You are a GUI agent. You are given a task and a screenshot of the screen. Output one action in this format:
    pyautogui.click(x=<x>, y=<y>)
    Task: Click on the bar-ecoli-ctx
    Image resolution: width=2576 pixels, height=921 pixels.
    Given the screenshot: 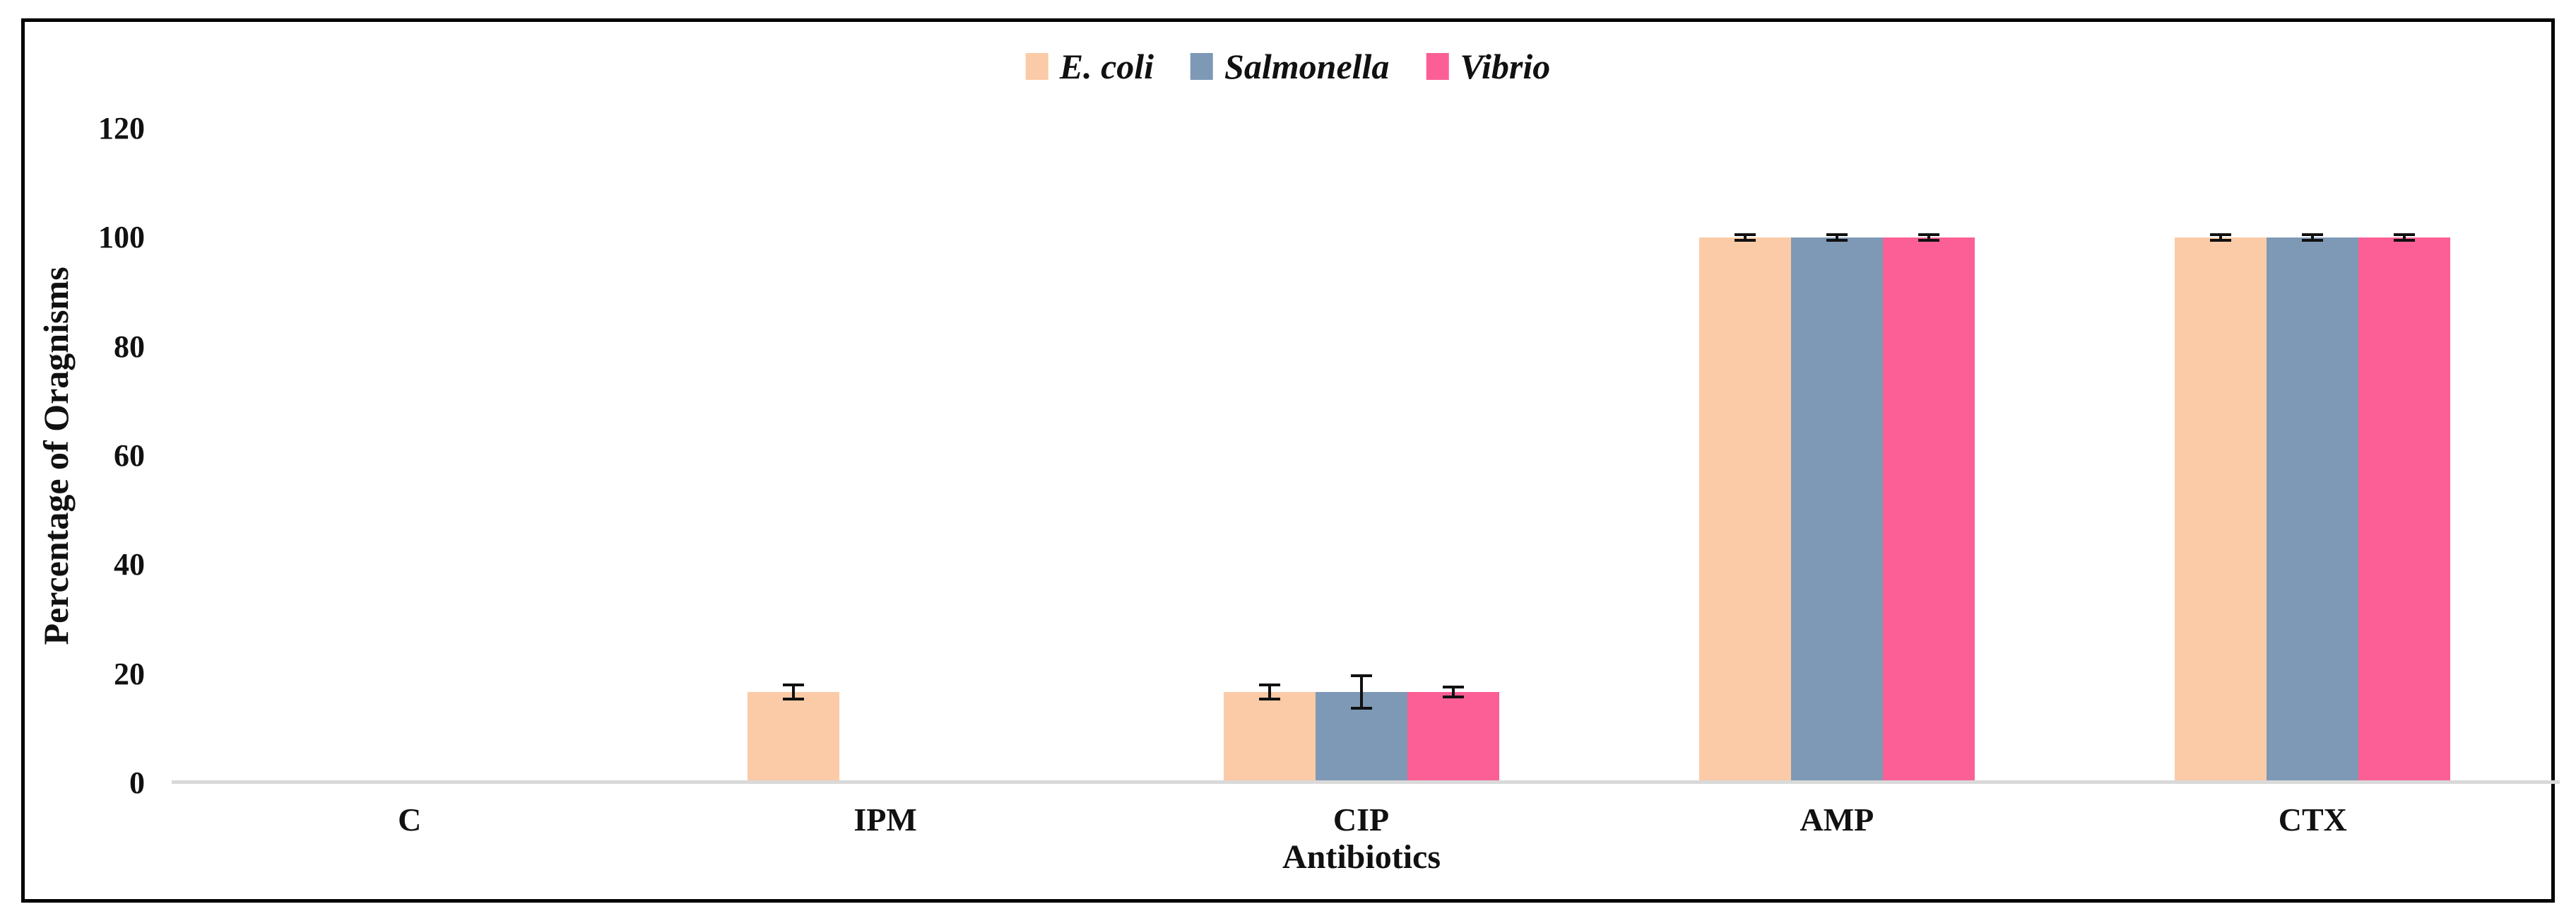 What is the action you would take?
    pyautogui.click(x=2221, y=510)
    